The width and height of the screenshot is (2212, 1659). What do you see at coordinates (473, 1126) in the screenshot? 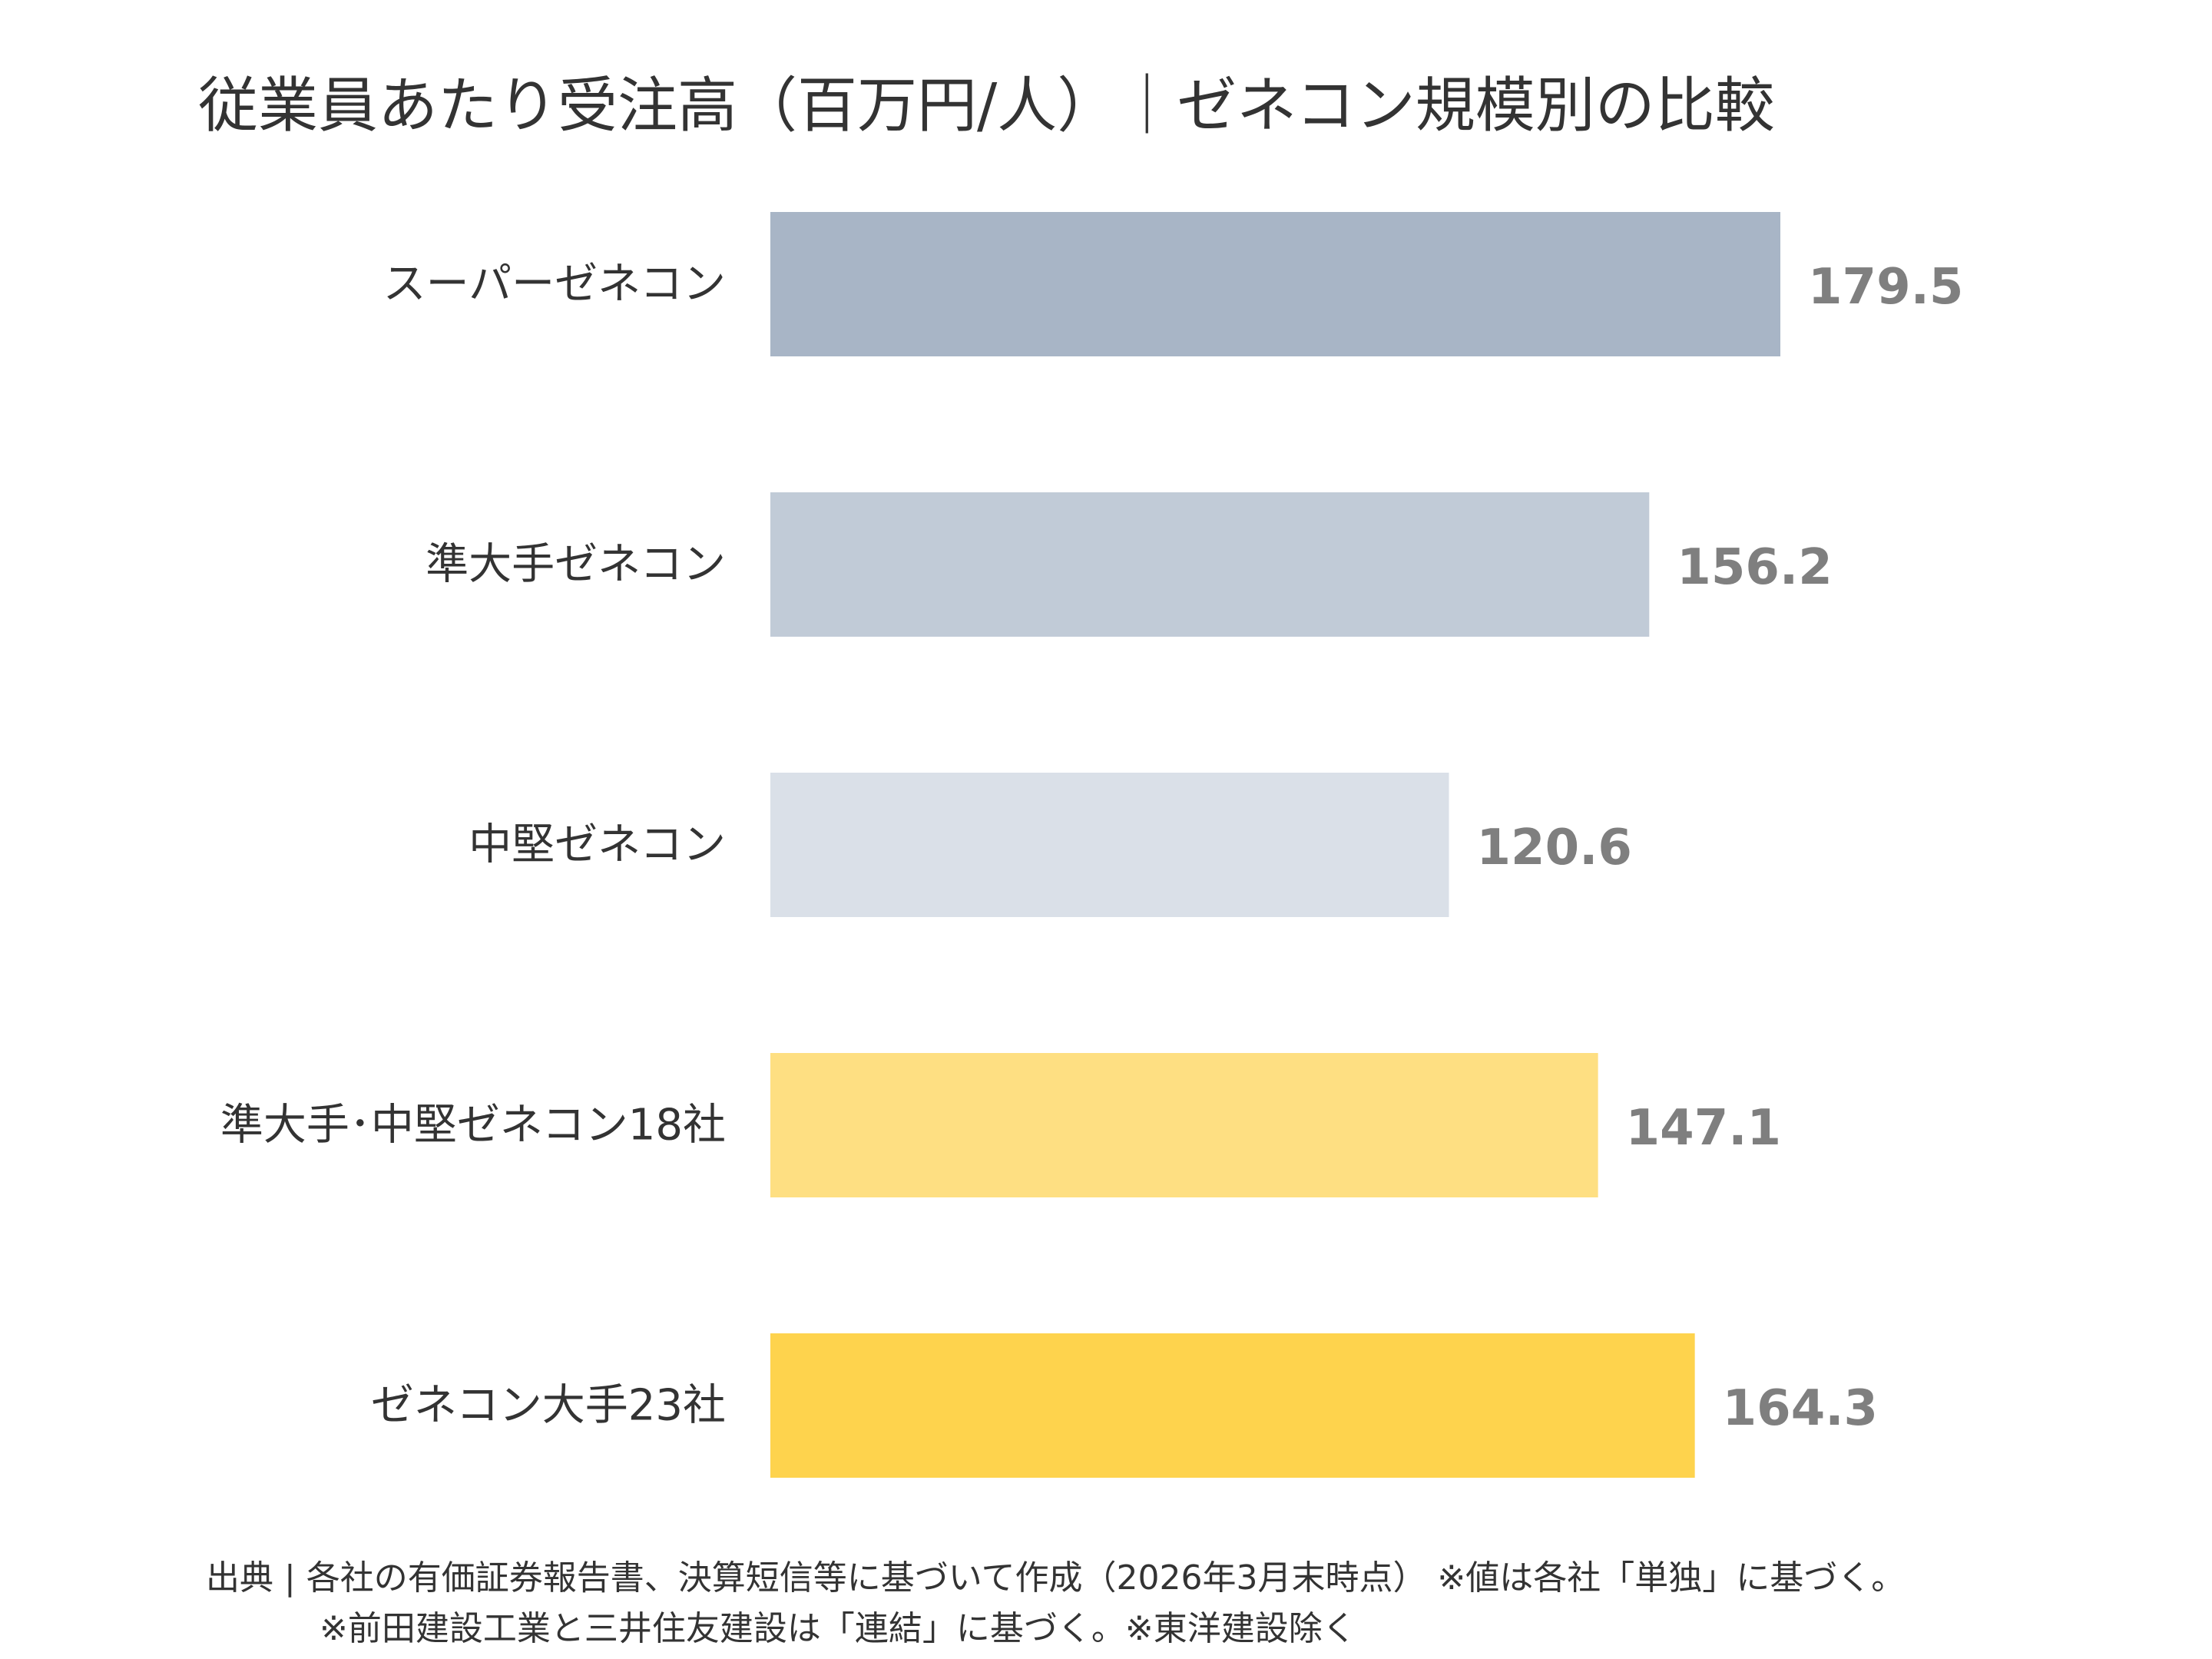
I see `category-label-4: 準大手･中堅ゼネコン18社` at bounding box center [473, 1126].